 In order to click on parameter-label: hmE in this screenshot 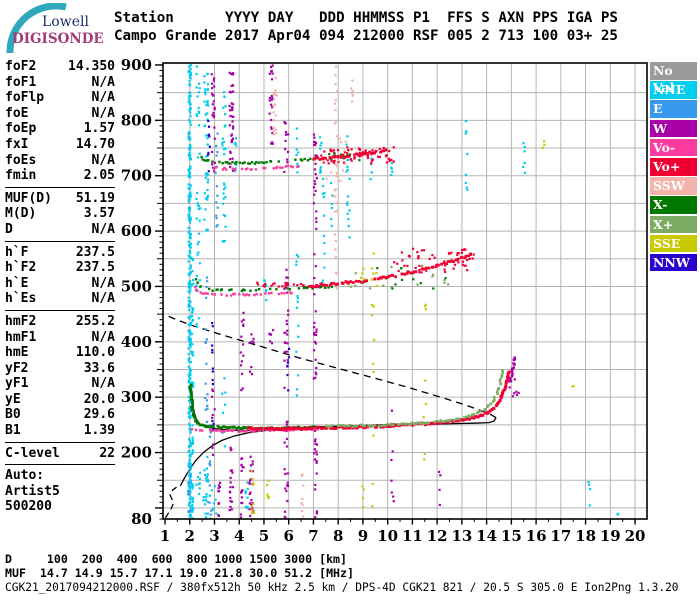, I will do `click(17, 353)`.